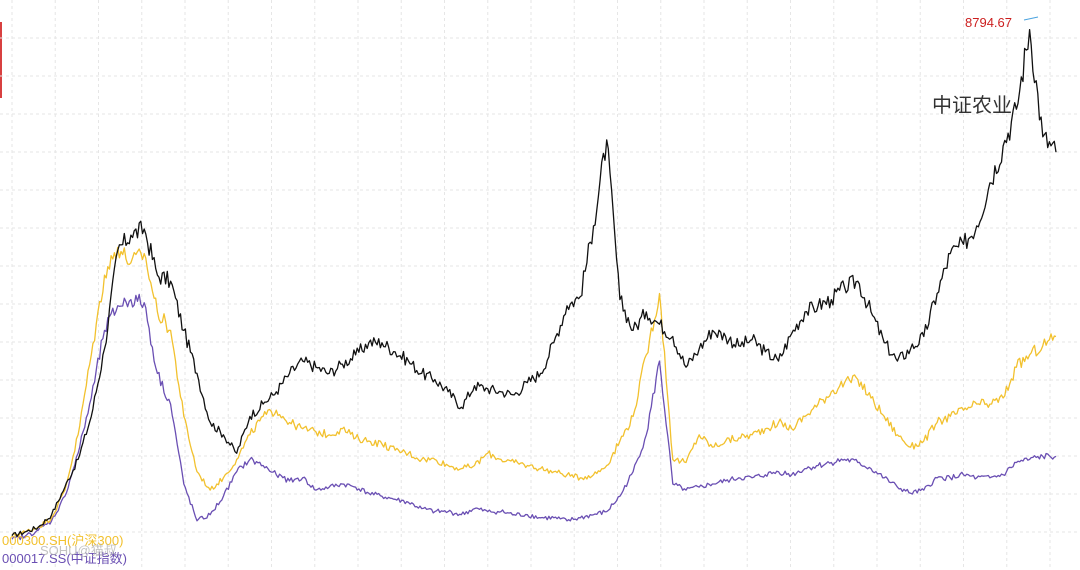  Describe the element at coordinates (1, 60) in the screenshot. I see `left-accent-bar` at that location.